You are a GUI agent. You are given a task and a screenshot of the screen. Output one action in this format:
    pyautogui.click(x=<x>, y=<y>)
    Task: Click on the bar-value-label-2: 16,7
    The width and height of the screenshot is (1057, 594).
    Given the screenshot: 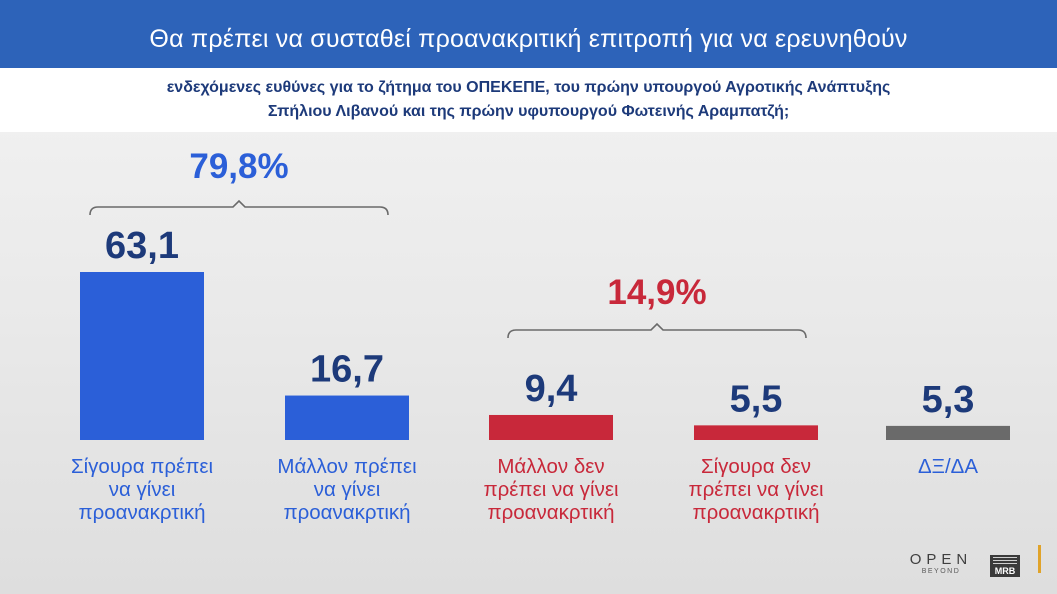 What is the action you would take?
    pyautogui.click(x=347, y=370)
    